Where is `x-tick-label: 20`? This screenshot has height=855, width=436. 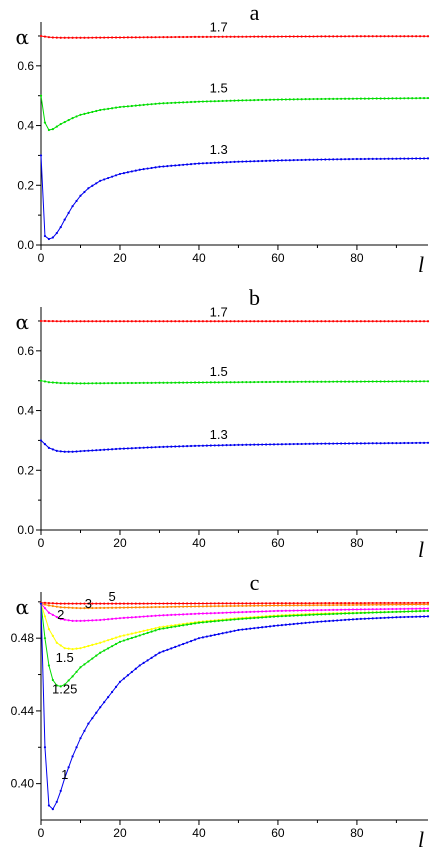
x-tick-label: 20 is located at coordinates (120, 258).